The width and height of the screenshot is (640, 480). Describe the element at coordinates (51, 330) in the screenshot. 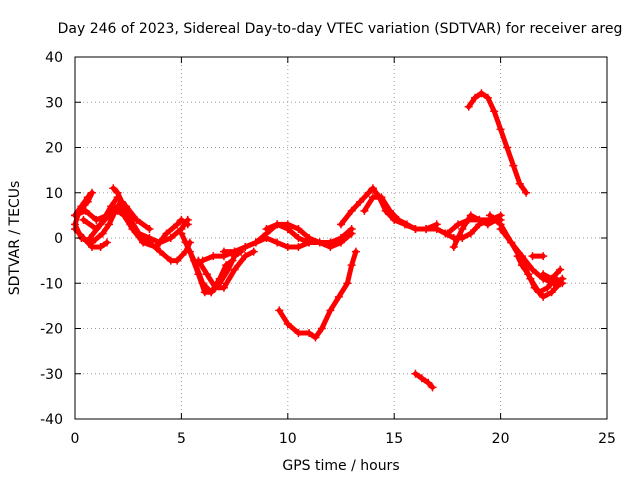

I see `y-tick-label: -20` at that location.